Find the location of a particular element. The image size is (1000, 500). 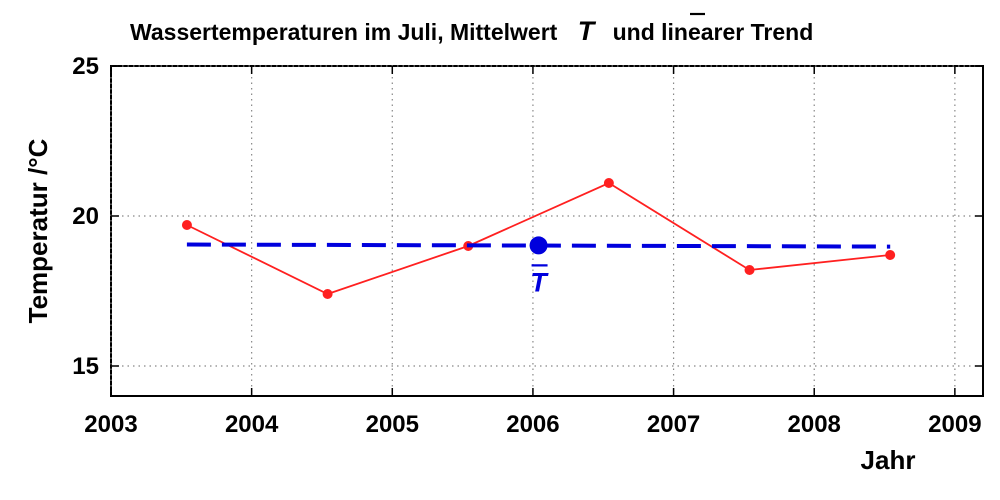

x-tick-label: 2007 is located at coordinates (673, 424).